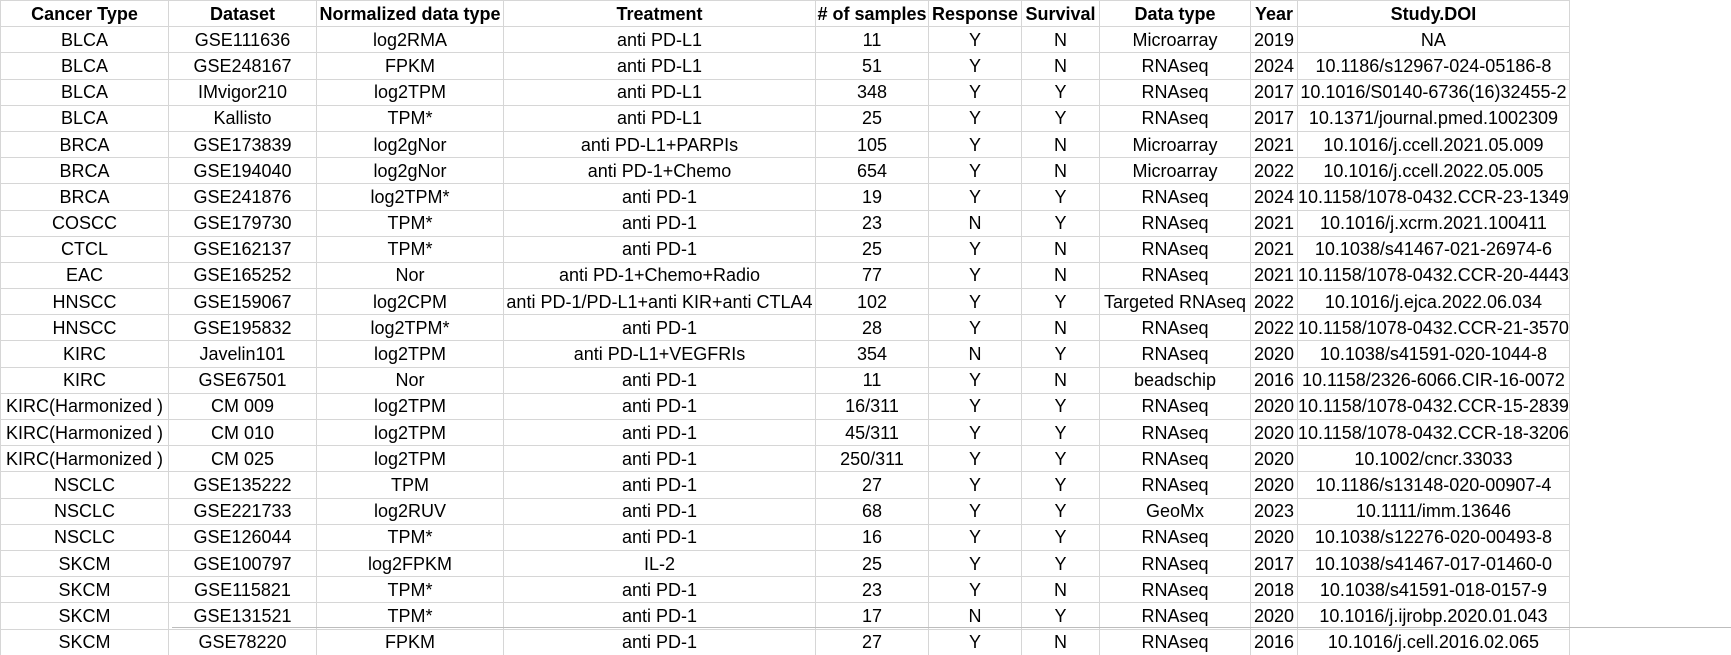 Image resolution: width=1731 pixels, height=655 pixels. I want to click on column-header-dataset: Dataset, so click(242, 14).